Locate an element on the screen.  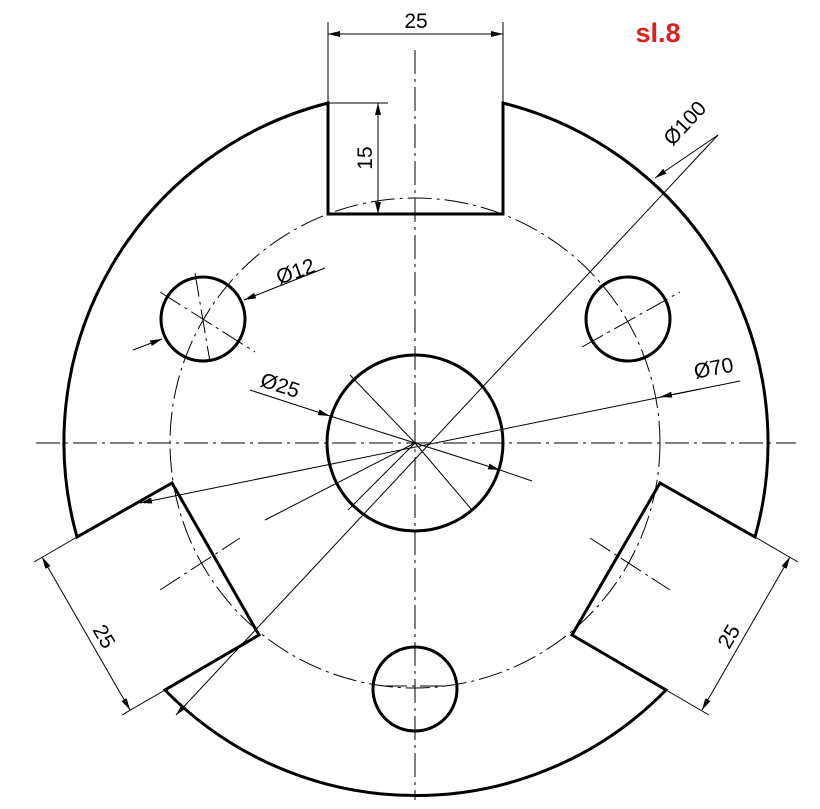
dim-slot-width-top: 25 is located at coordinates (415, 56).